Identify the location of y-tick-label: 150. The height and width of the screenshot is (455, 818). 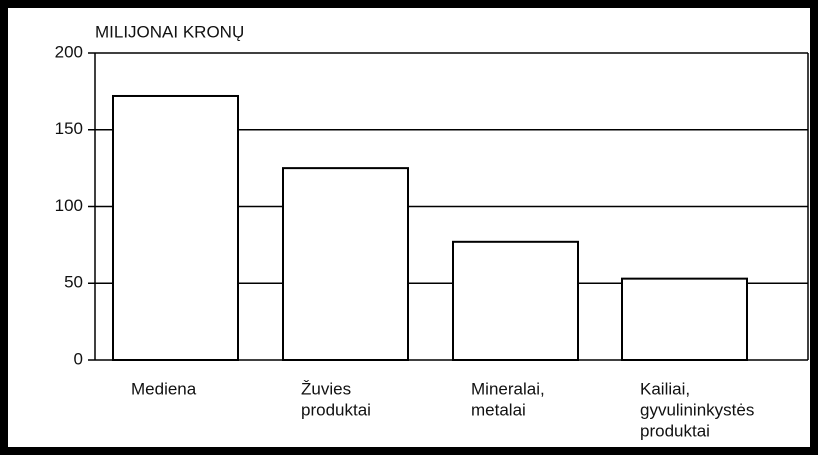
(69, 128).